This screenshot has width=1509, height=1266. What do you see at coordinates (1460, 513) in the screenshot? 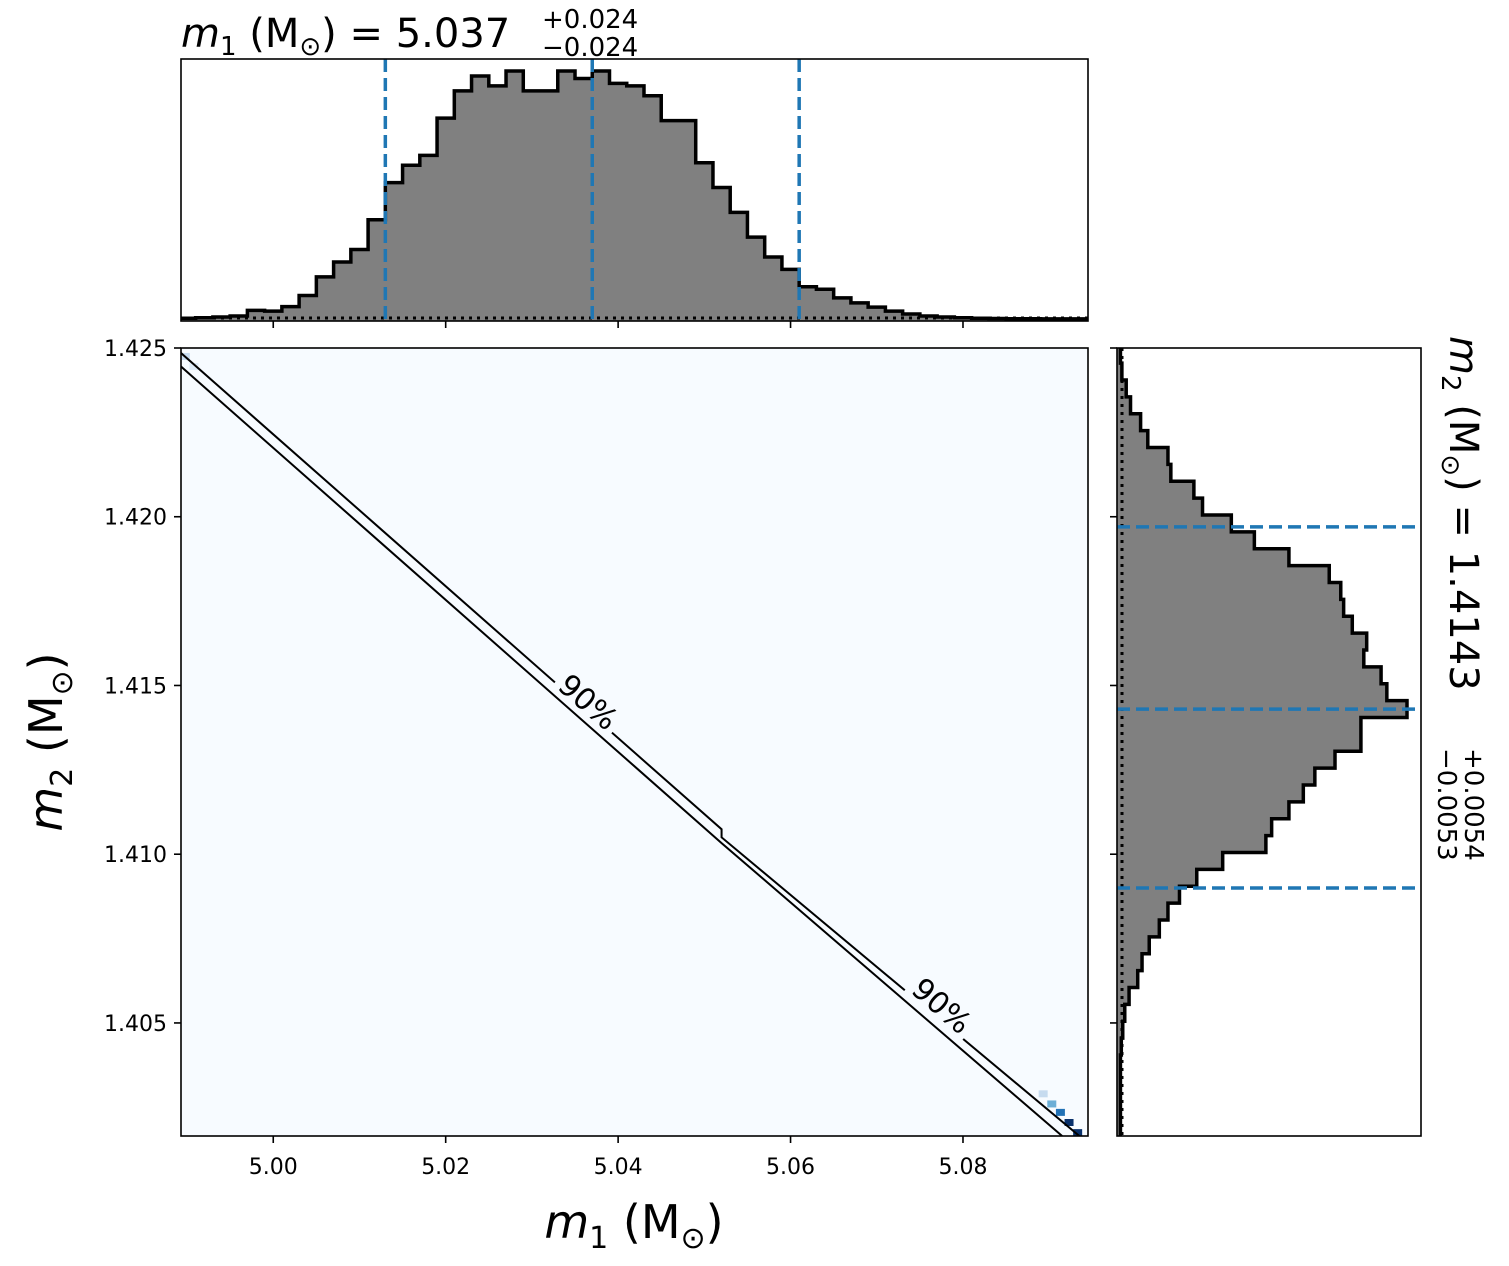
I see `right-marginal-title: m2 (M⊙) = 1.4143` at bounding box center [1460, 513].